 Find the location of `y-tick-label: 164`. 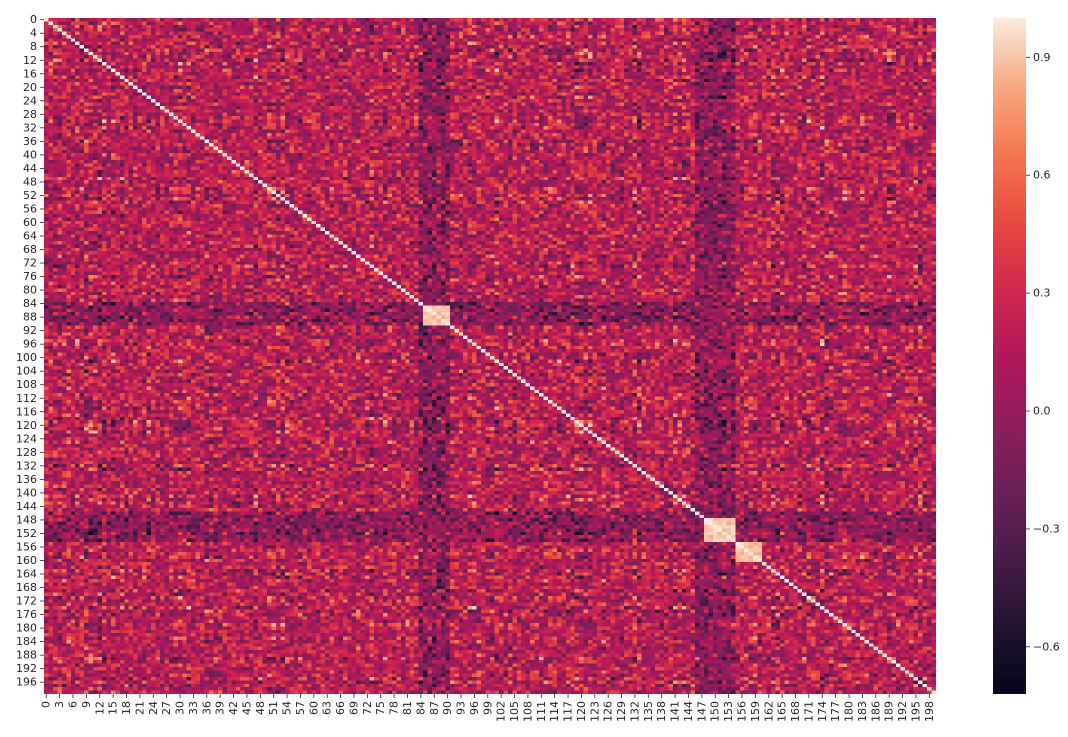

y-tick-label: 164 is located at coordinates (26, 574).